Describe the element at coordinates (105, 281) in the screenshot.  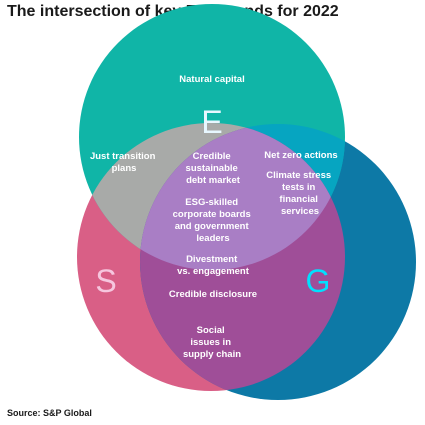
I see `letter-s: S` at that location.